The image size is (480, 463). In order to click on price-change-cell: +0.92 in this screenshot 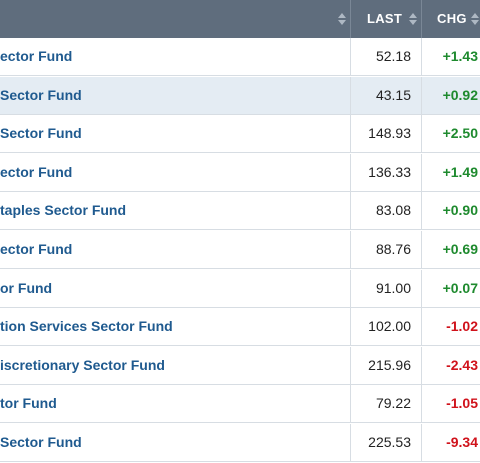, I will do `click(450, 95)`.